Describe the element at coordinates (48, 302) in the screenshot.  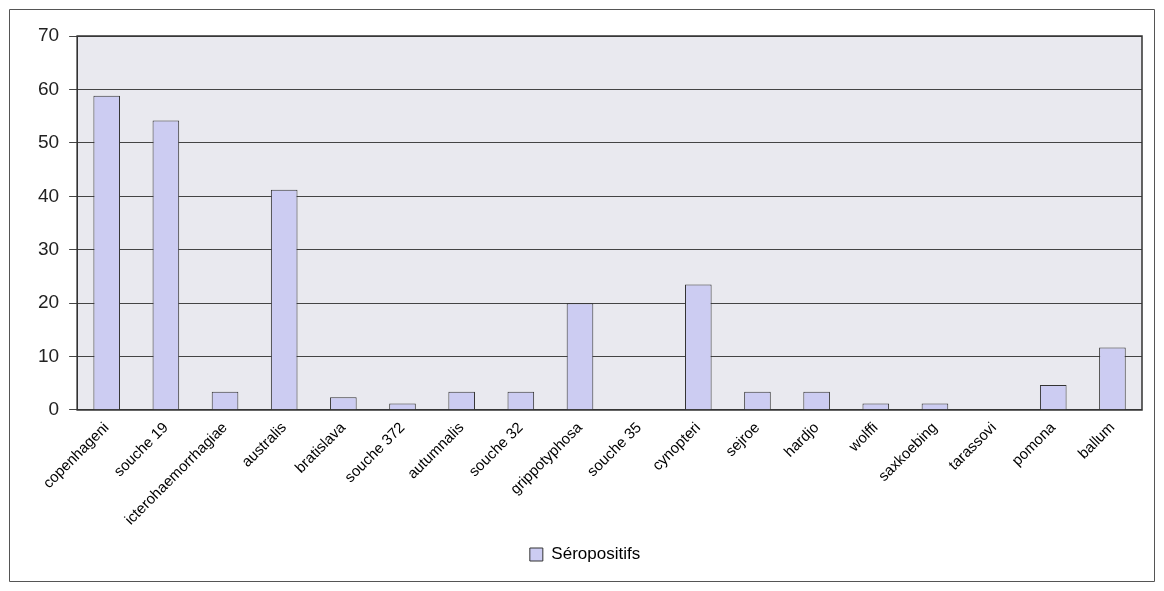
I see `y-tick-label: 20` at that location.